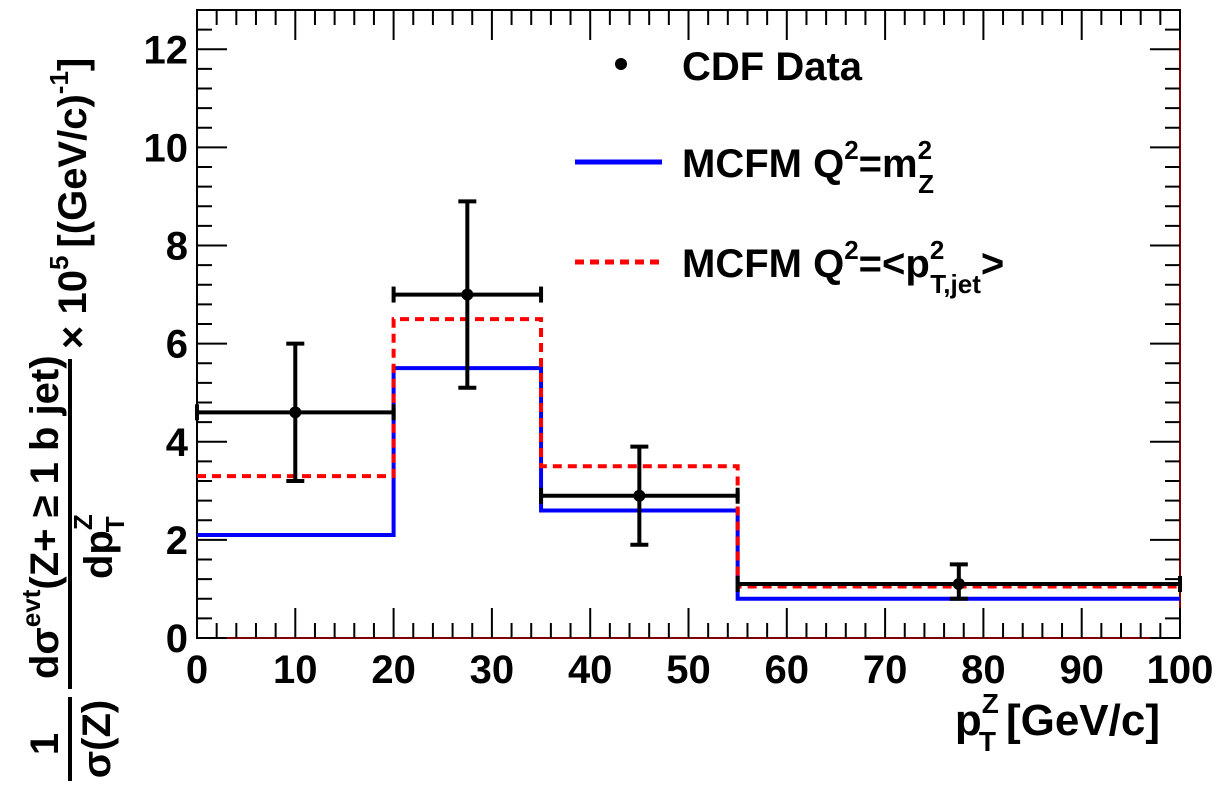 Image resolution: width=1221 pixels, height=789 pixels. What do you see at coordinates (166, 50) in the screenshot?
I see `y-tick-label: 12` at bounding box center [166, 50].